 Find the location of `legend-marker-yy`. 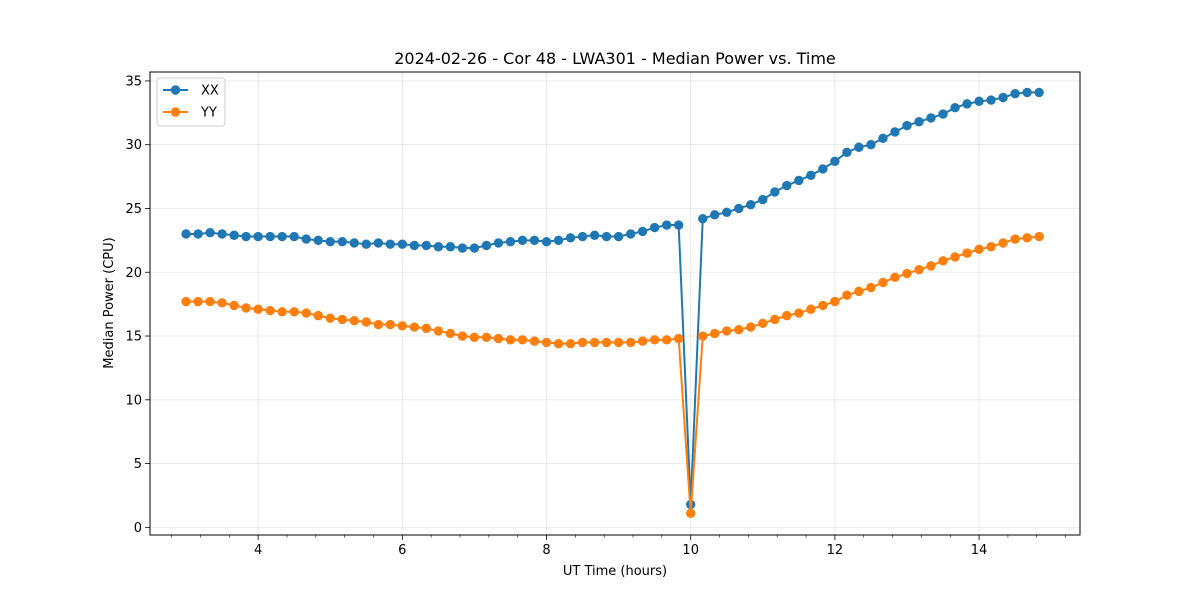

legend-marker-yy is located at coordinates (175, 112).